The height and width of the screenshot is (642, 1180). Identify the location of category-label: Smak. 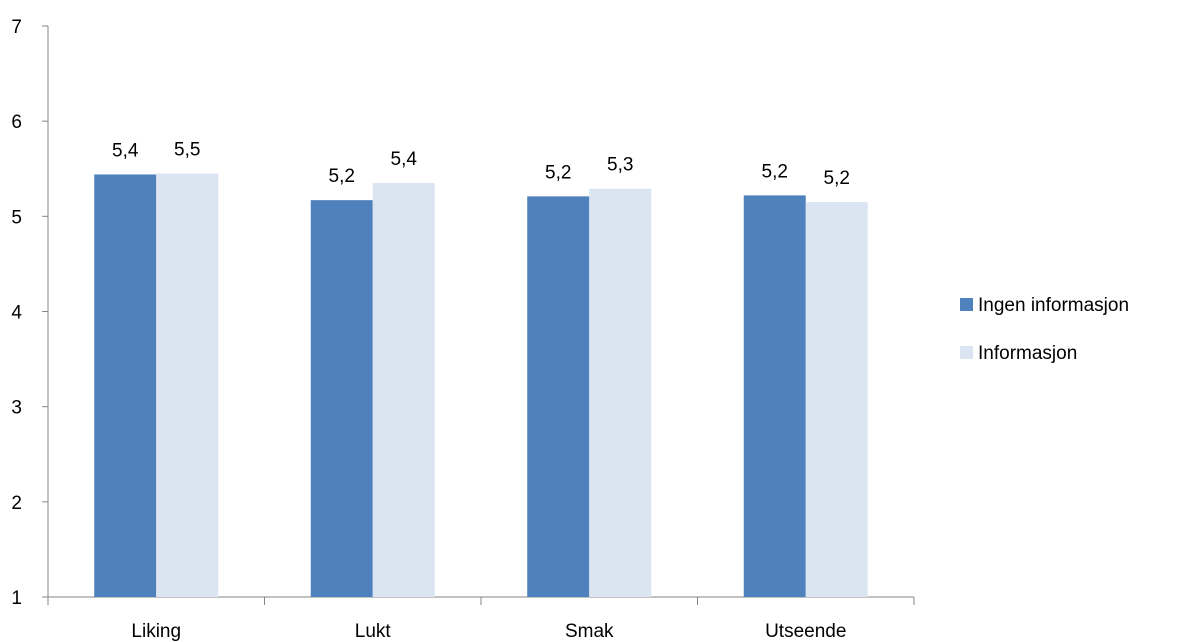
(589, 631).